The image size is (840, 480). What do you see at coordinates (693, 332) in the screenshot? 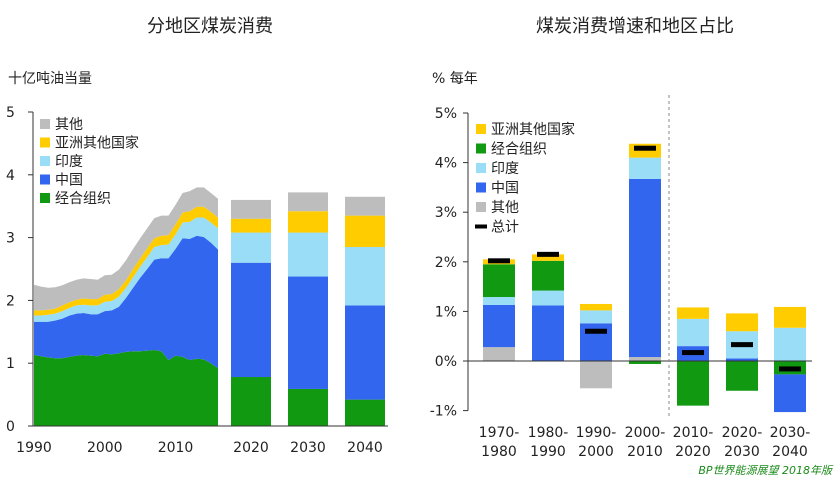
I see `bar-4-india` at bounding box center [693, 332].